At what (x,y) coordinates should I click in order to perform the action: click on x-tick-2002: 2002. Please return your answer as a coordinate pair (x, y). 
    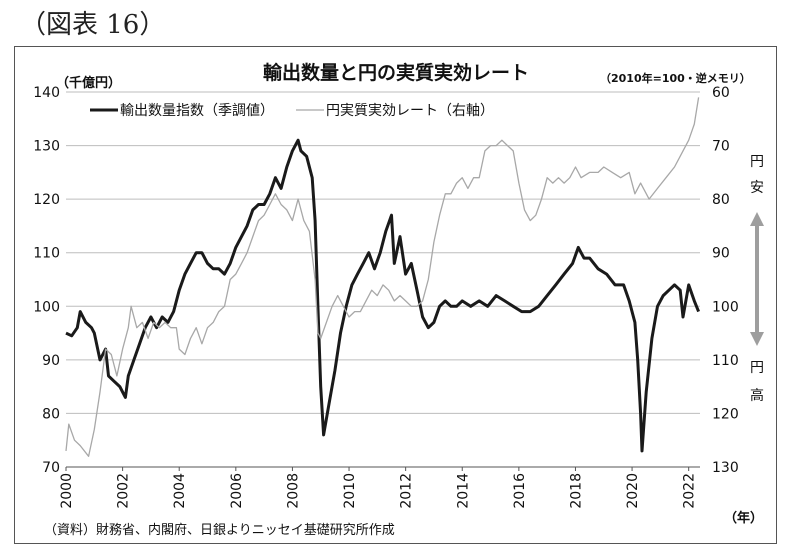
    Looking at the image, I should click on (124, 491).